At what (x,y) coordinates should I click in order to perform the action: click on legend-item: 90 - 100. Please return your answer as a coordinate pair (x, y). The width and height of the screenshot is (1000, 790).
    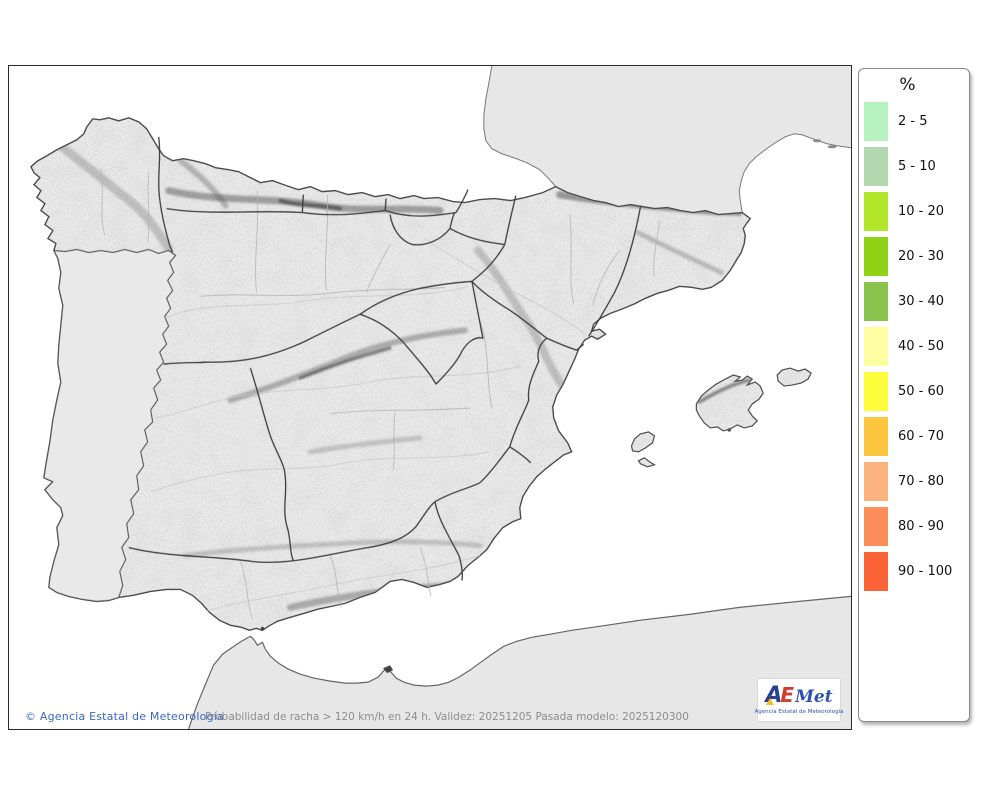
    Looking at the image, I should click on (916, 571).